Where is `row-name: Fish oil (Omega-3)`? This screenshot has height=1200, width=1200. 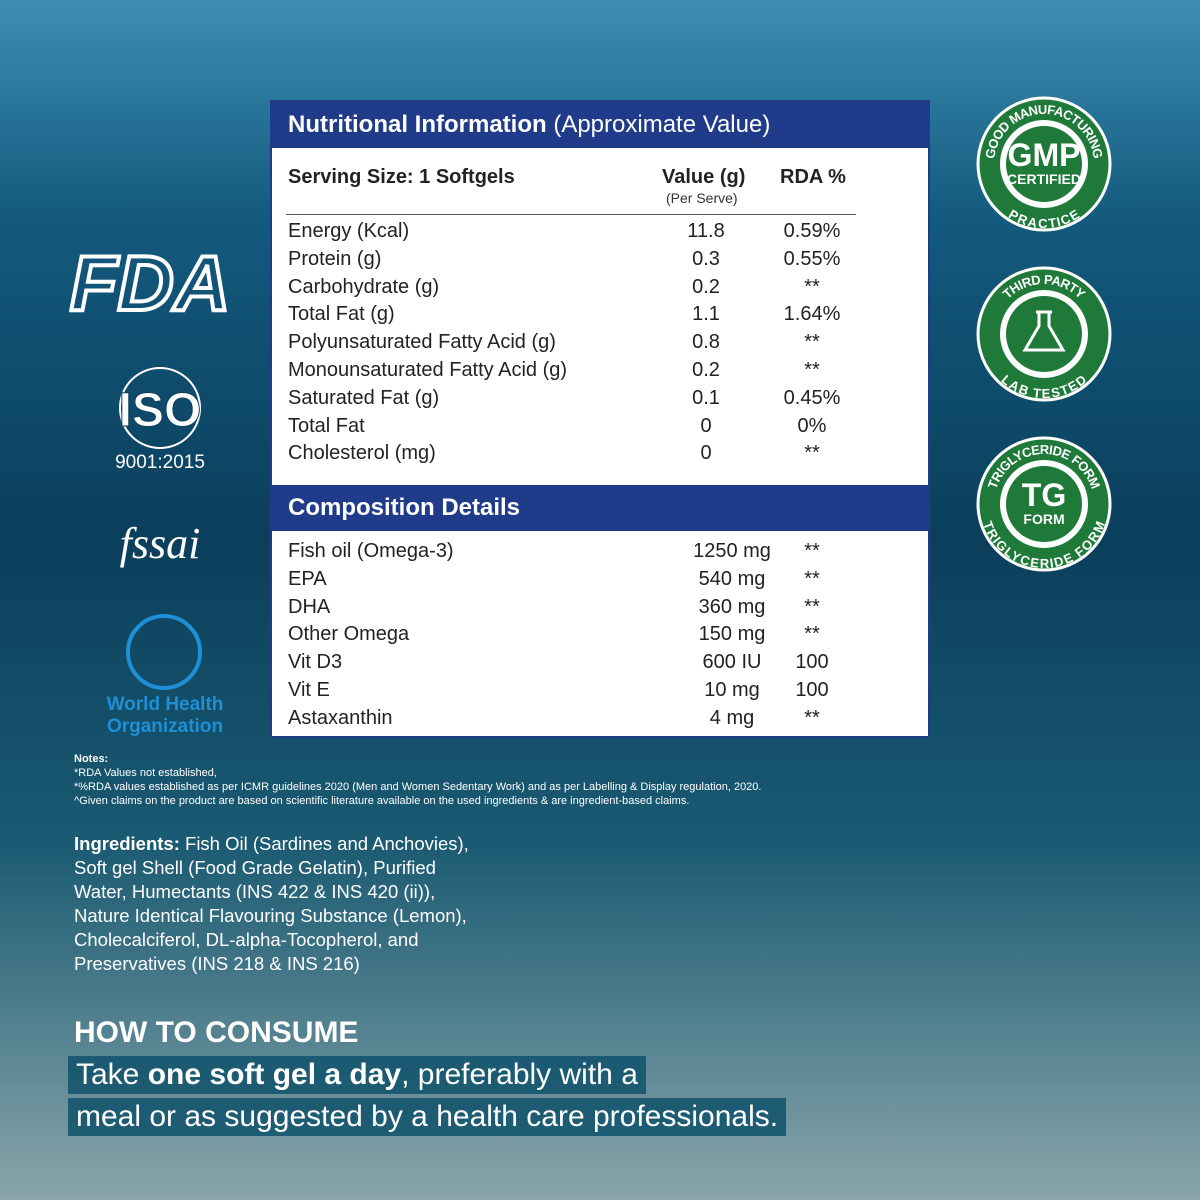 row-name: Fish oil (Omega-3) is located at coordinates (371, 551).